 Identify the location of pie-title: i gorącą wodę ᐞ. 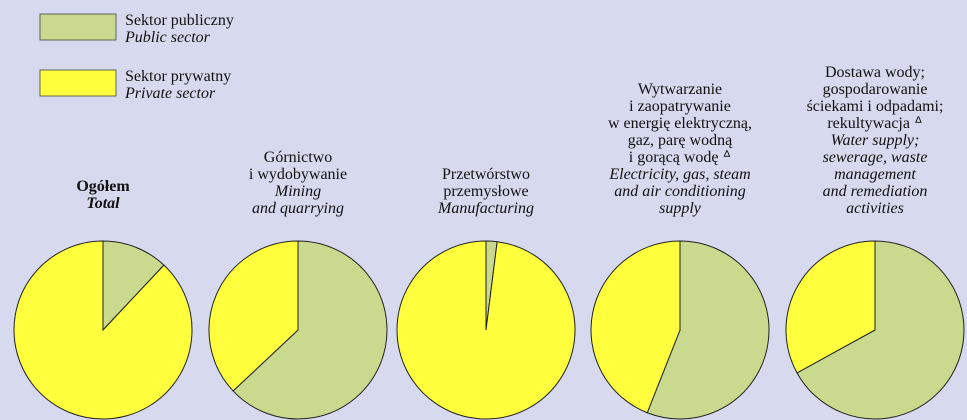
(680, 157).